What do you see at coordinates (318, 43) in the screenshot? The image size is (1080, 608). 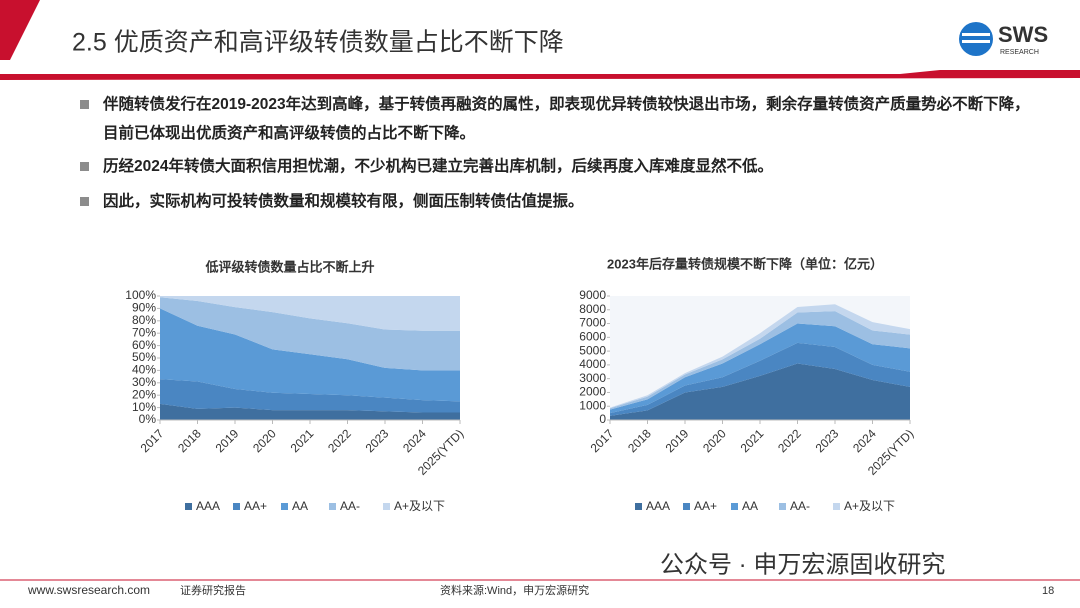 I see `slide-title: 2.5 优质资产和高评级转债数量占比不断下降` at bounding box center [318, 43].